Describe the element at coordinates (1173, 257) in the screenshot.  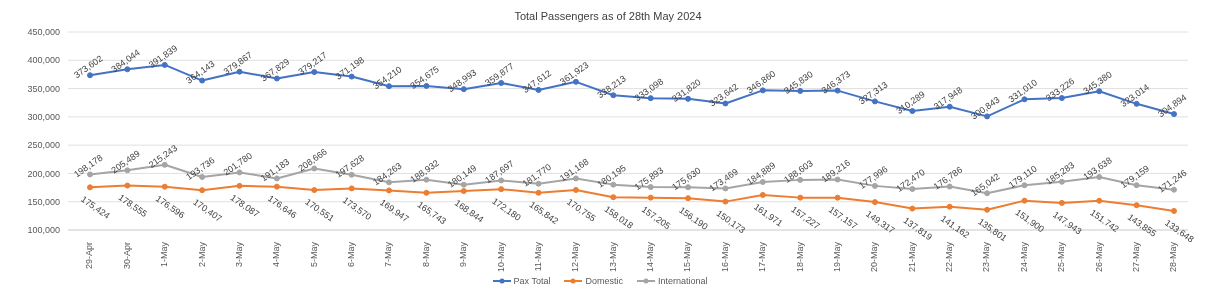
I see `x-tick-label: 28-May` at that location.